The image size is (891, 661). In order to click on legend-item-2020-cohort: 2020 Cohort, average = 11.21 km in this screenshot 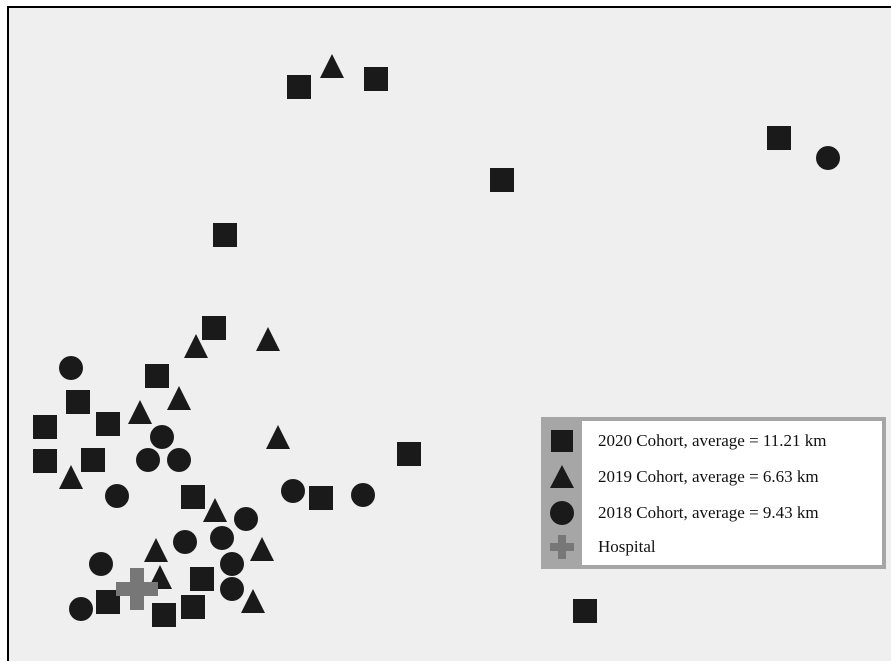, I will do `click(713, 441)`.